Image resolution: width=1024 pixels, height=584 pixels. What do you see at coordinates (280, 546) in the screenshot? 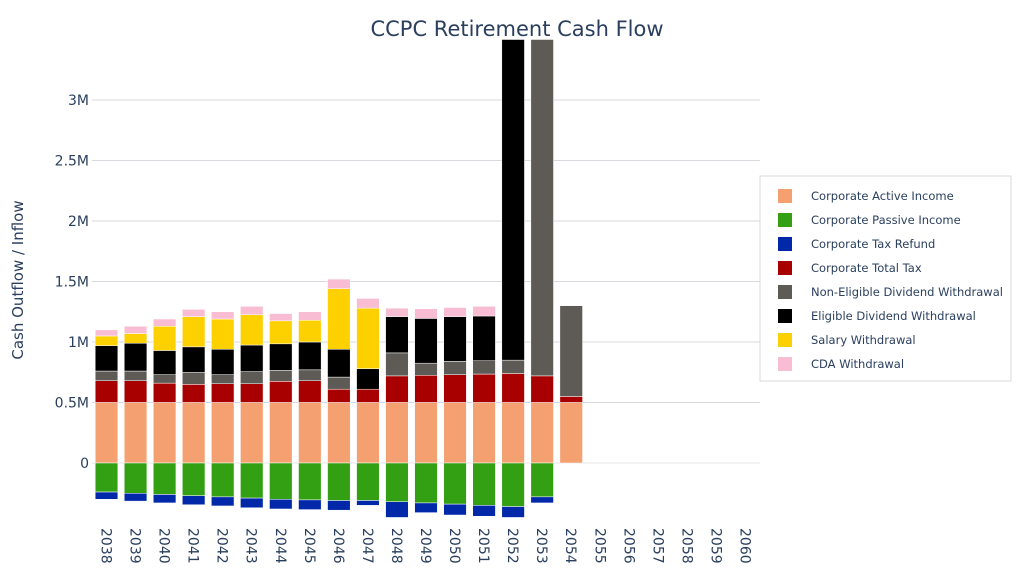
I see `x-tick-label: 2044` at bounding box center [280, 546].